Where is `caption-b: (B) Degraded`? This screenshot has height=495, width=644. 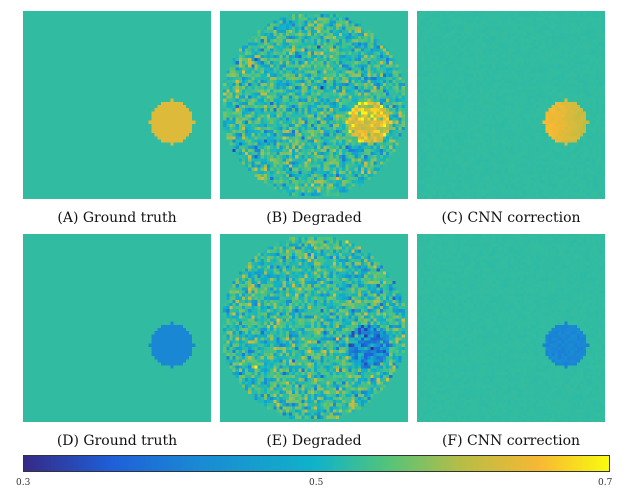
caption-b: (B) Degraded is located at coordinates (314, 218).